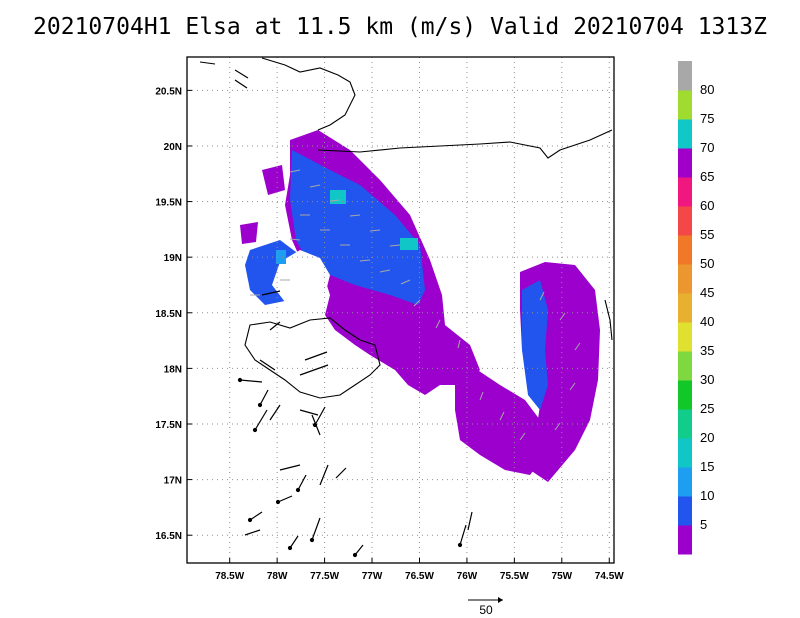 This screenshot has height=618, width=800. I want to click on wind-region-west-spot2, so click(249, 233).